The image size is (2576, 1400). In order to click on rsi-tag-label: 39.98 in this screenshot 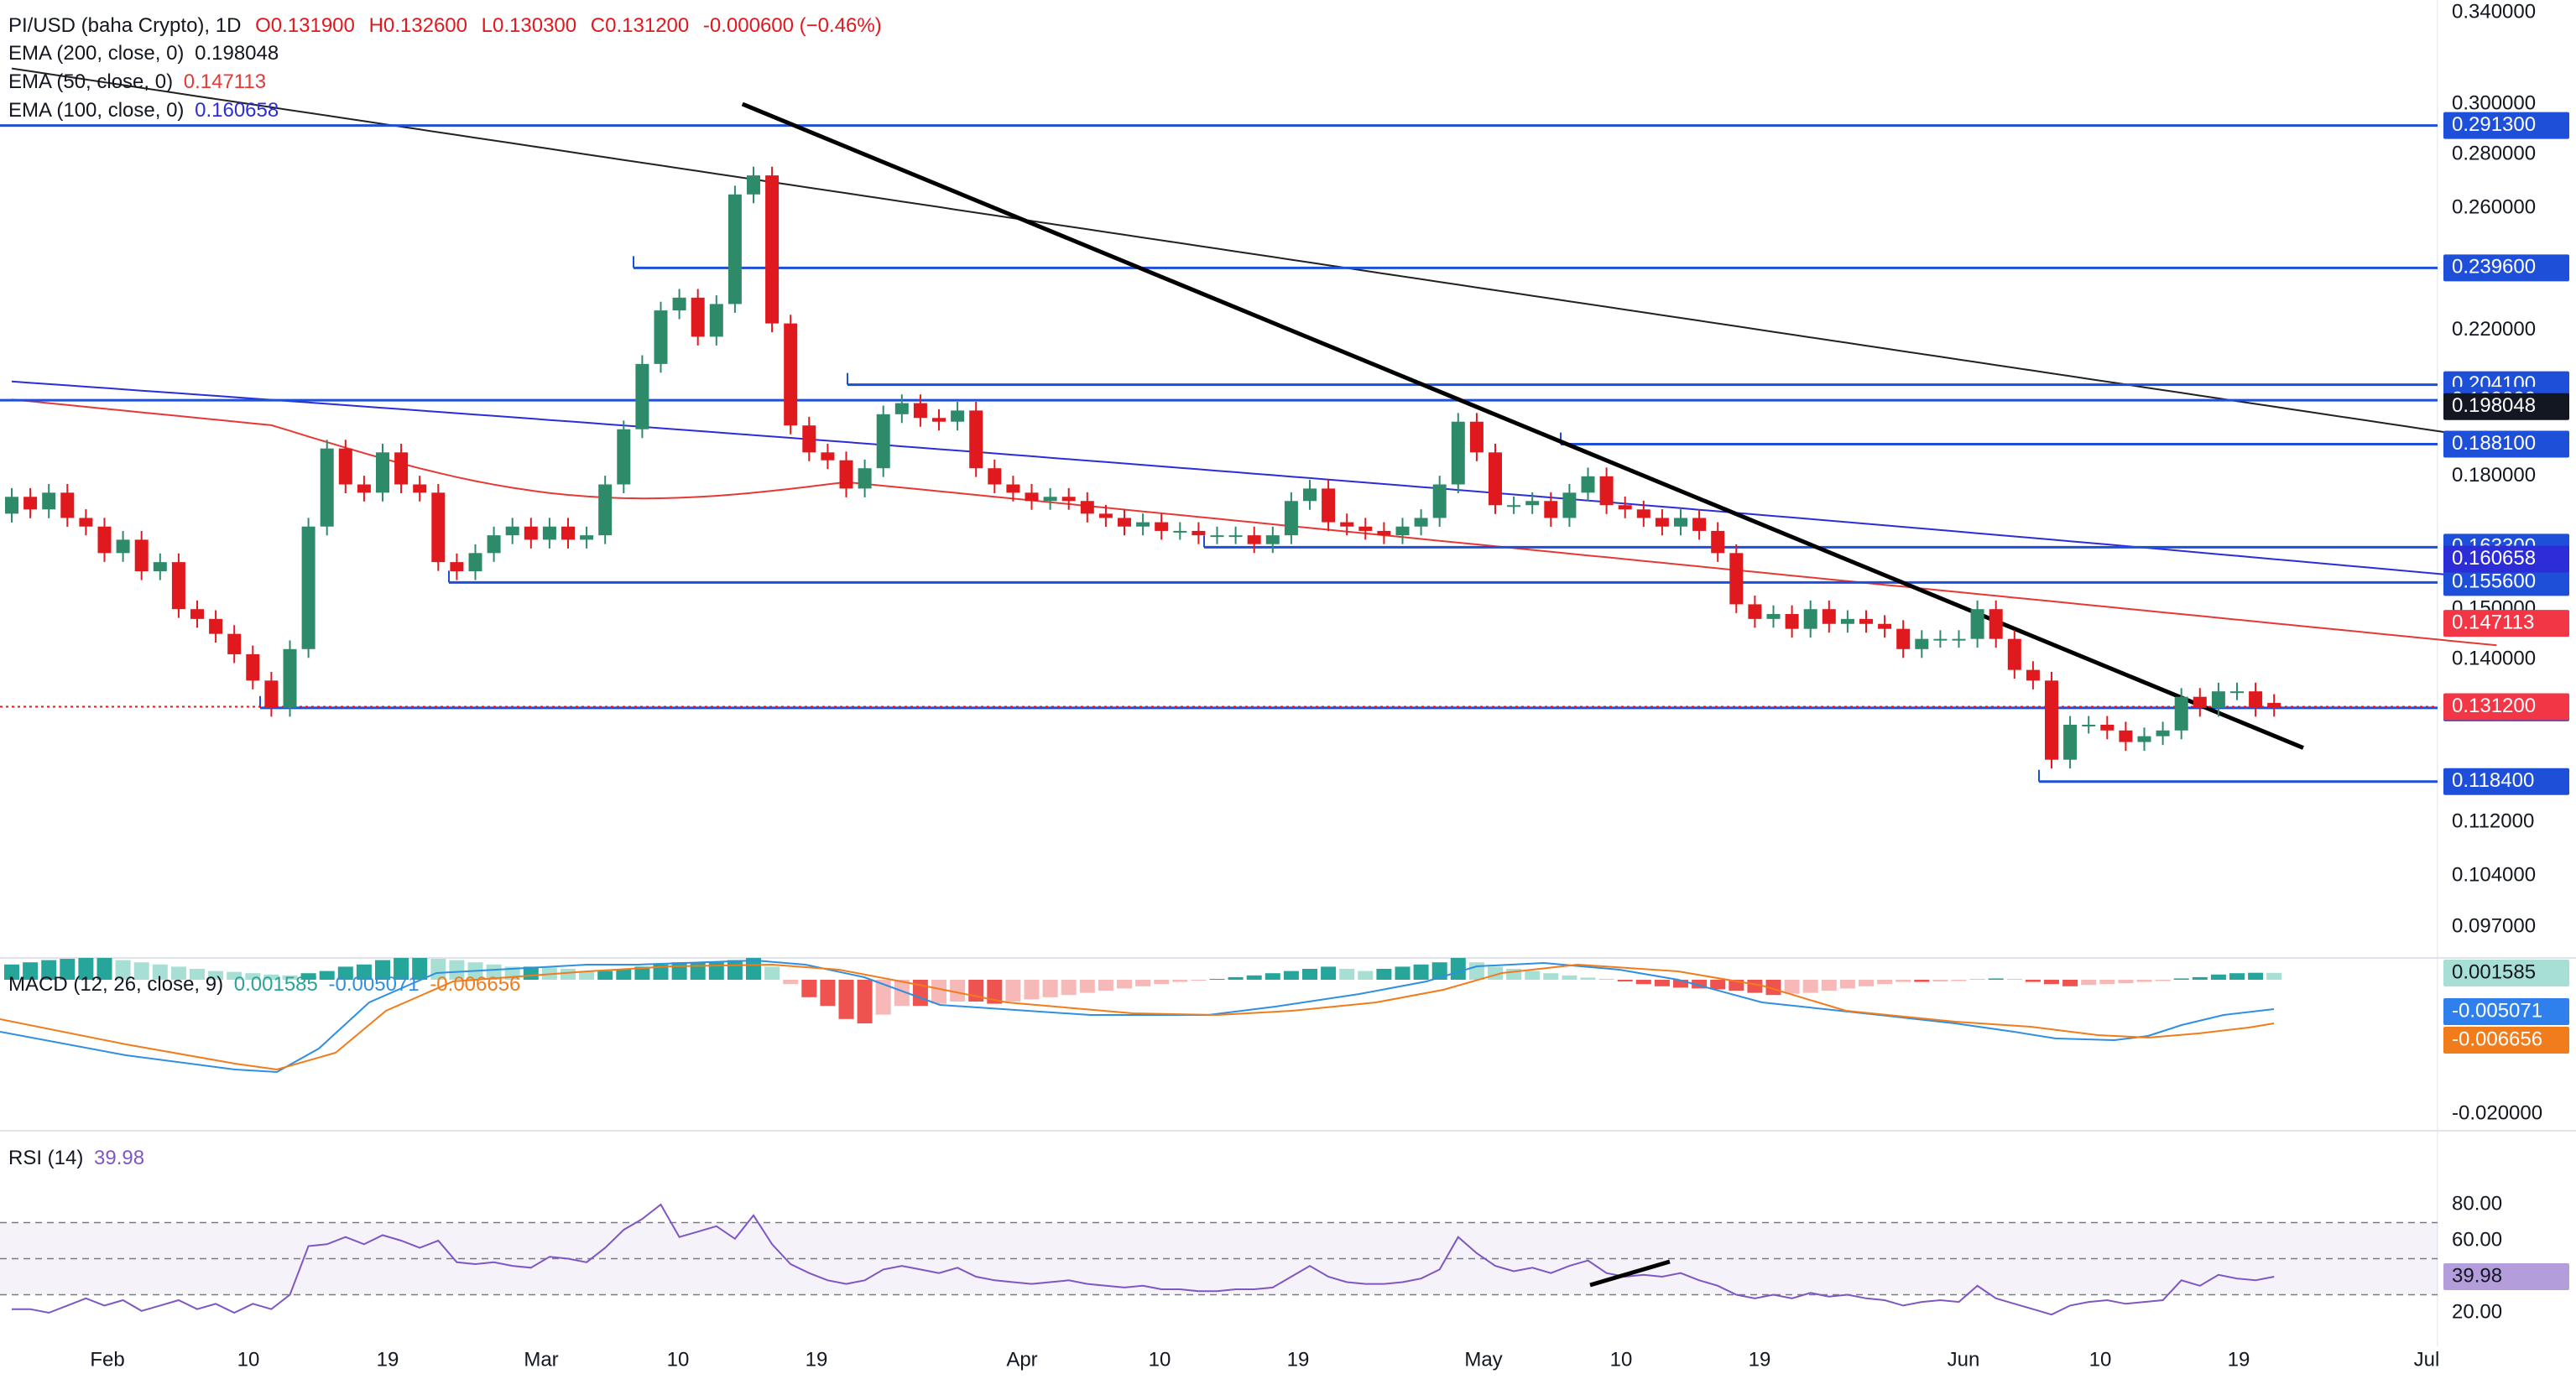, I will do `click(2477, 1275)`.